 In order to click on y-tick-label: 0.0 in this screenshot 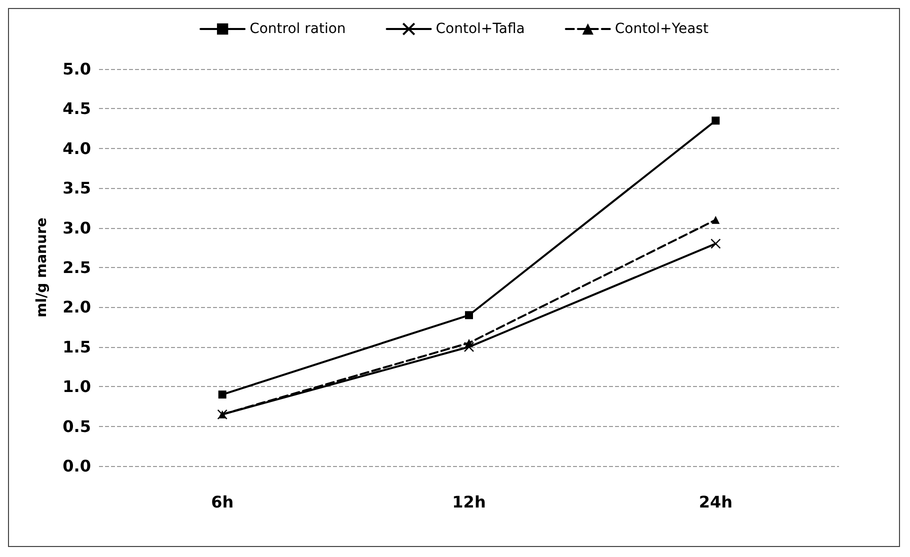, I will do `click(76, 466)`.